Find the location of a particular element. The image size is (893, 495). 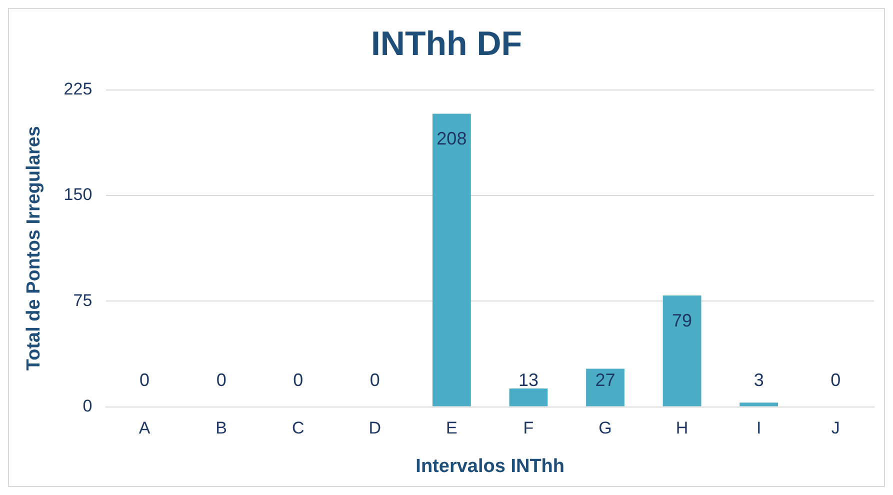

x-tick-label: D is located at coordinates (375, 428).